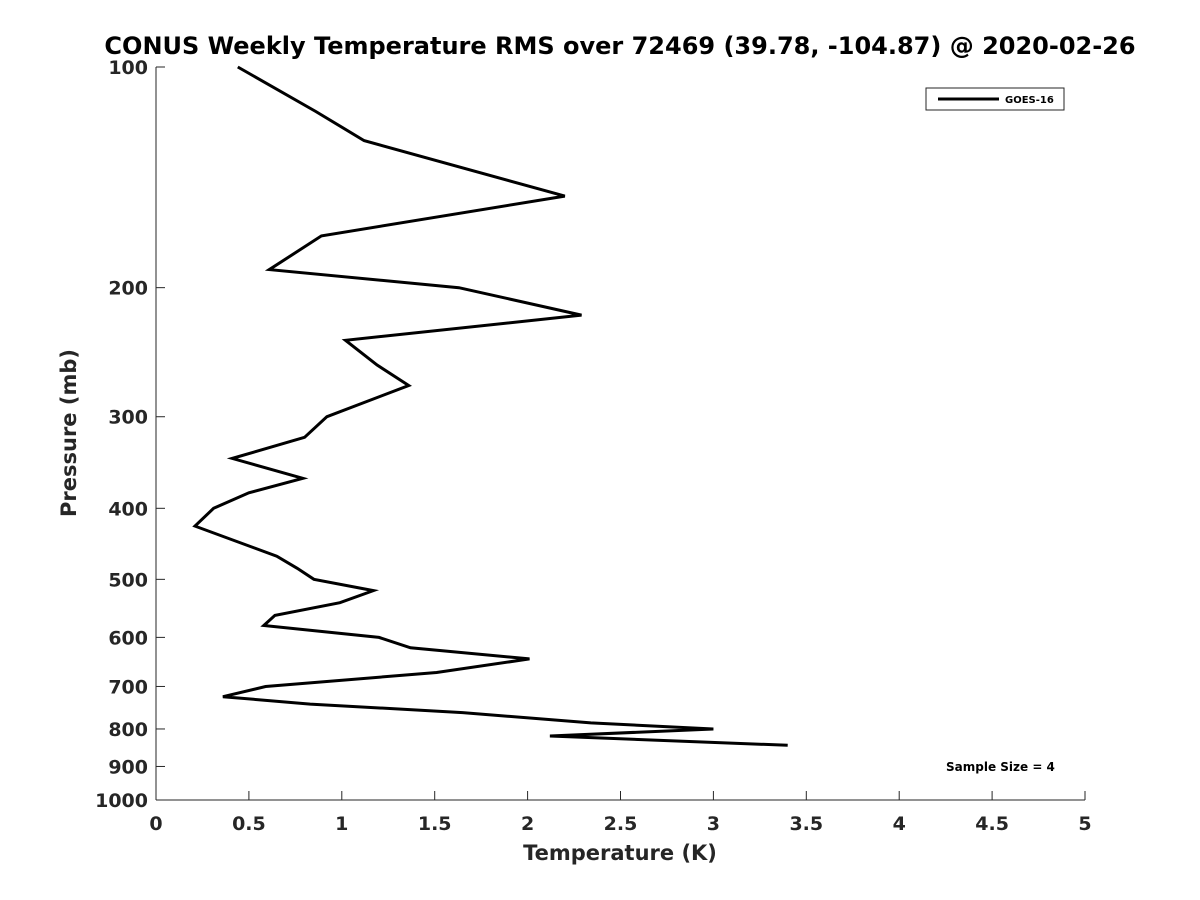  Describe the element at coordinates (899, 824) in the screenshot. I see `x-tick-label: 4` at that location.